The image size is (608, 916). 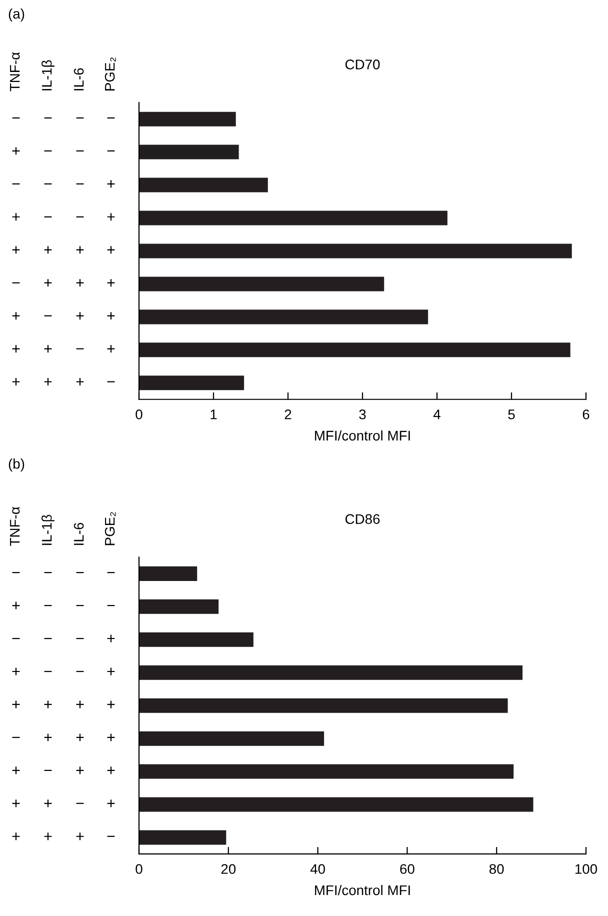 What do you see at coordinates (436, 415) in the screenshot?
I see `x-tick-label: 4` at bounding box center [436, 415].